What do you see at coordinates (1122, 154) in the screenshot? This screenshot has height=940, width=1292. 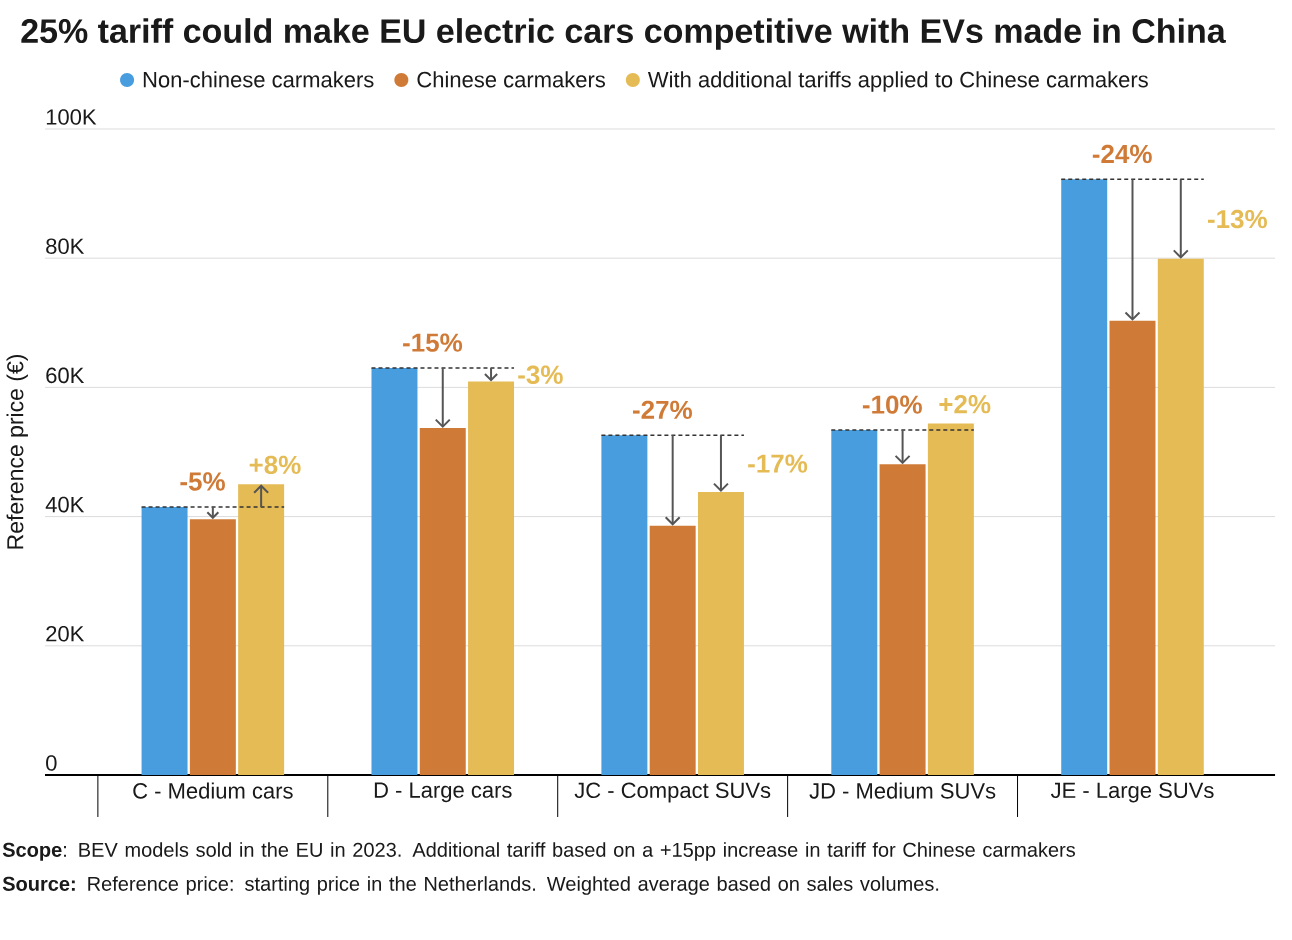 I see `annotation: -24%` at bounding box center [1122, 154].